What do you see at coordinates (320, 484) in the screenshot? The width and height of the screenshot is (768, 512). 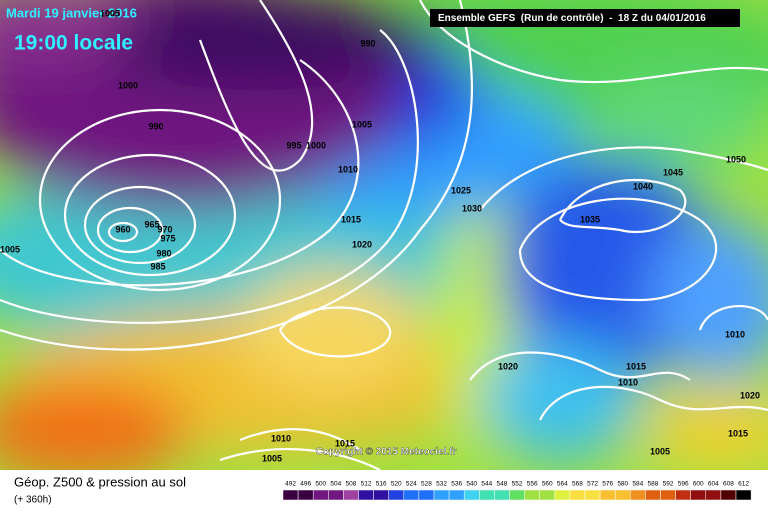 I see `scale-label: 500` at bounding box center [320, 484].